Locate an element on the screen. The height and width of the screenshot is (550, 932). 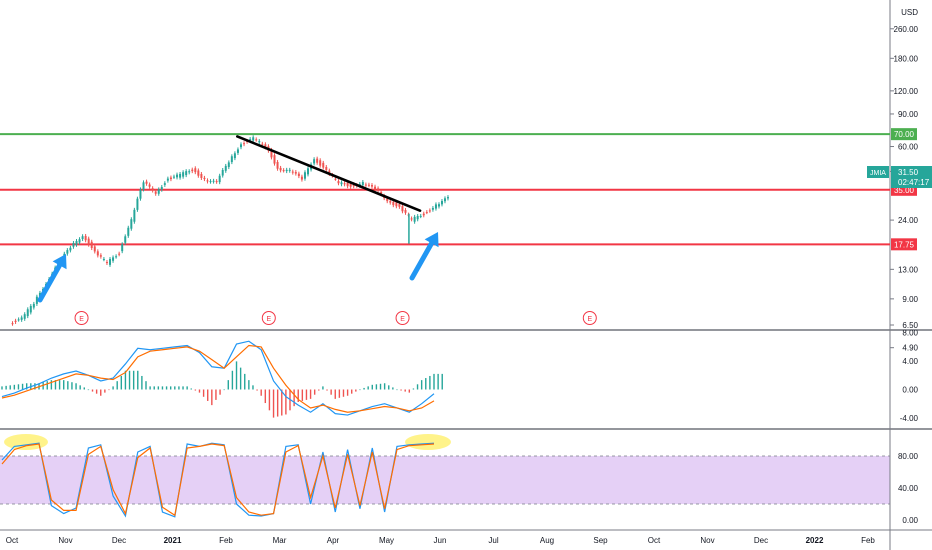
macd-tick-label: 8.00 is located at coordinates (910, 333).